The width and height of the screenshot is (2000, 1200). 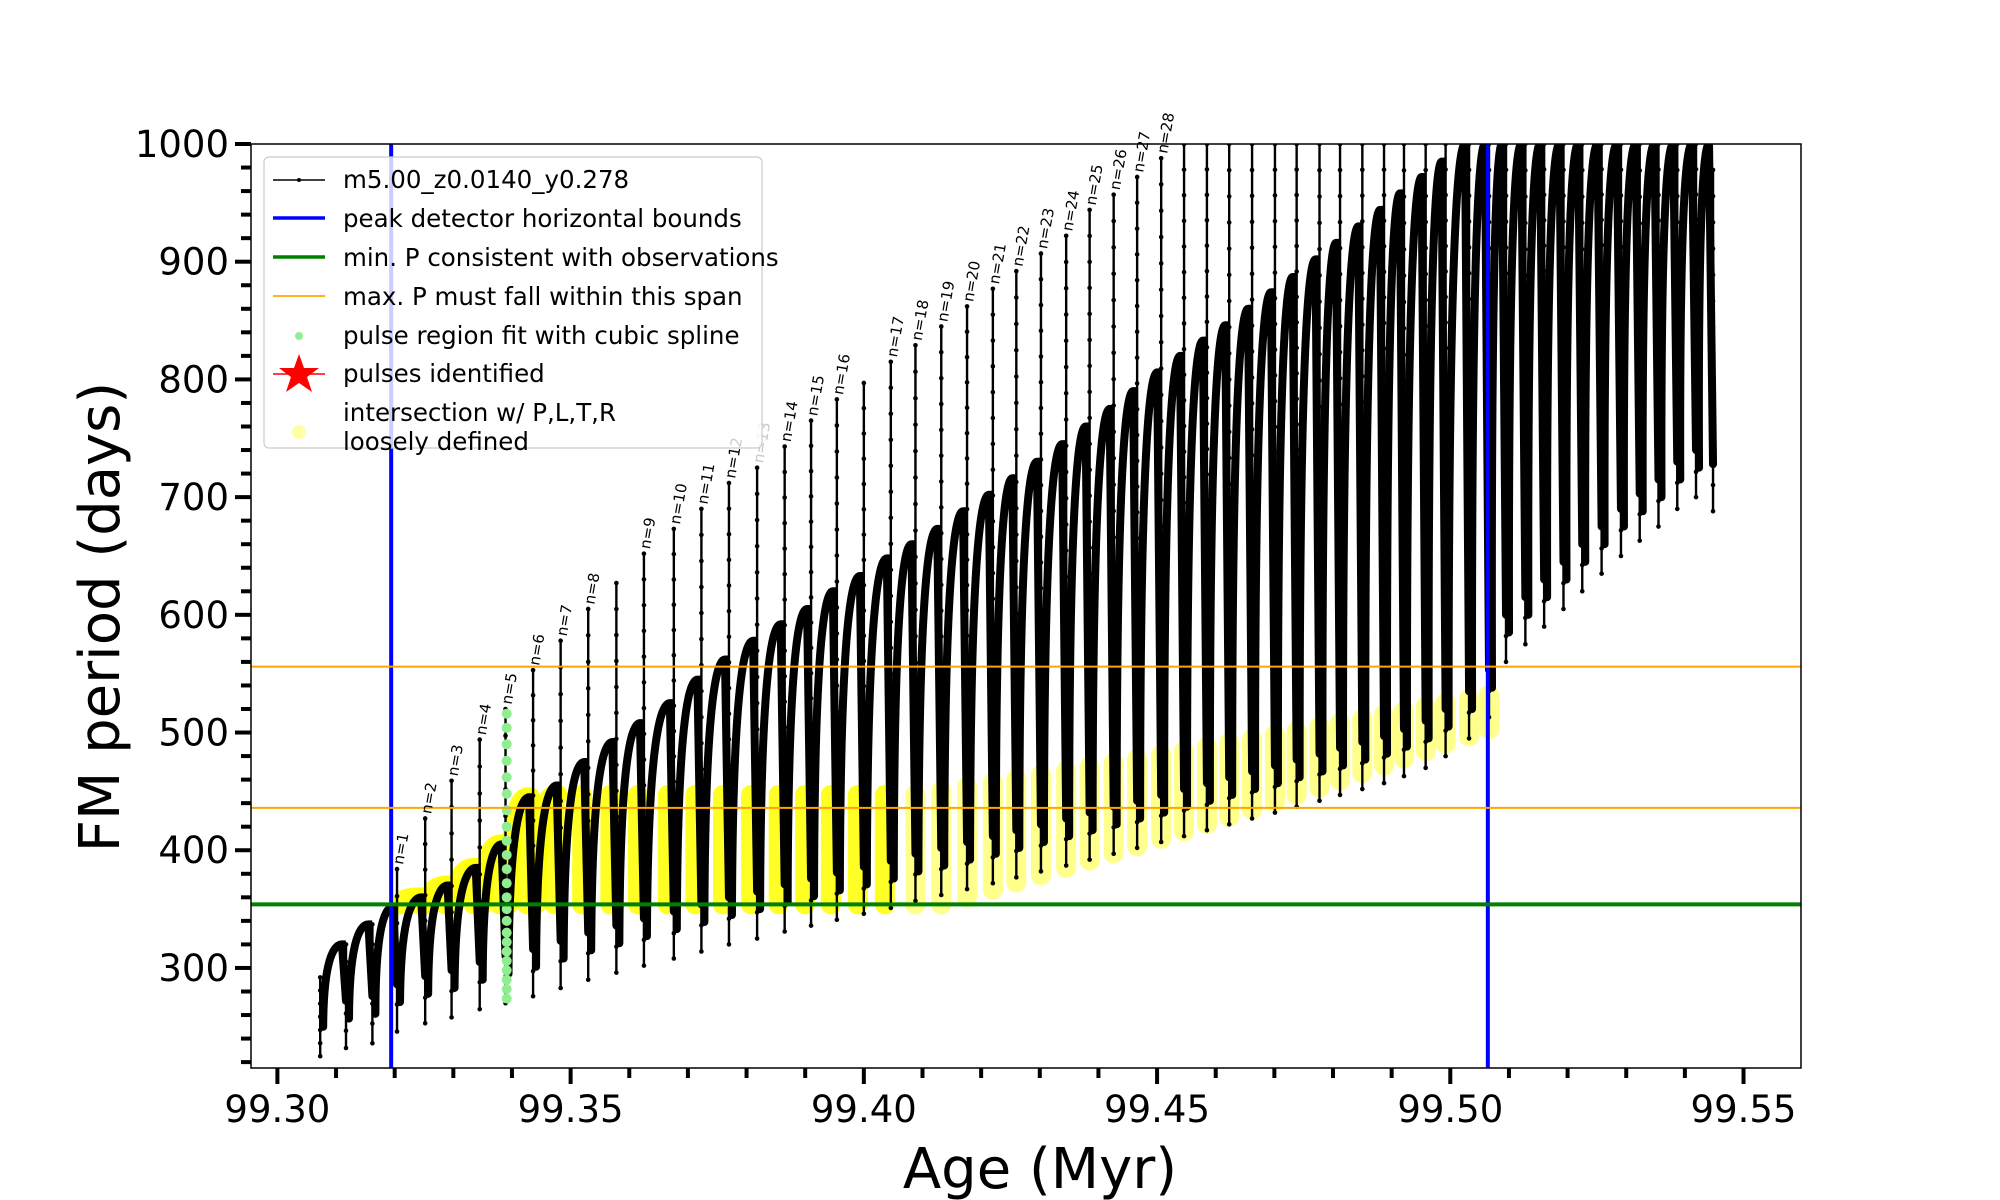 What do you see at coordinates (561, 257) in the screenshot?
I see `legend-label-min-p: min. P consistent with observations` at bounding box center [561, 257].